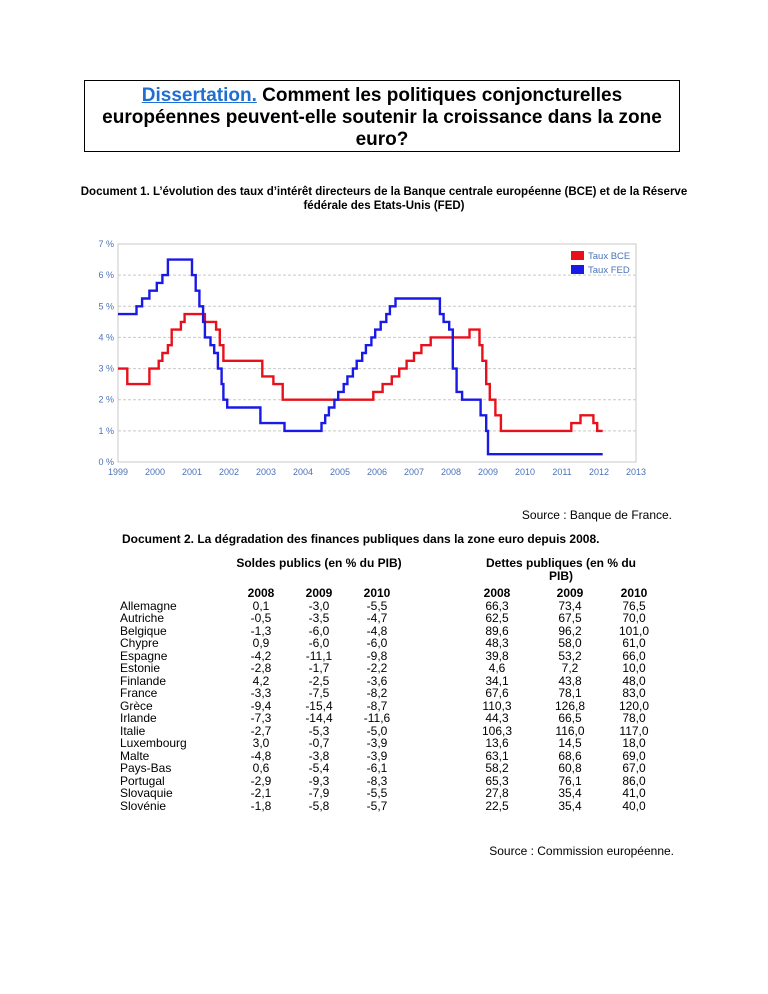 The width and height of the screenshot is (768, 994). I want to click on soldes-cell: -11,1, so click(319, 655).